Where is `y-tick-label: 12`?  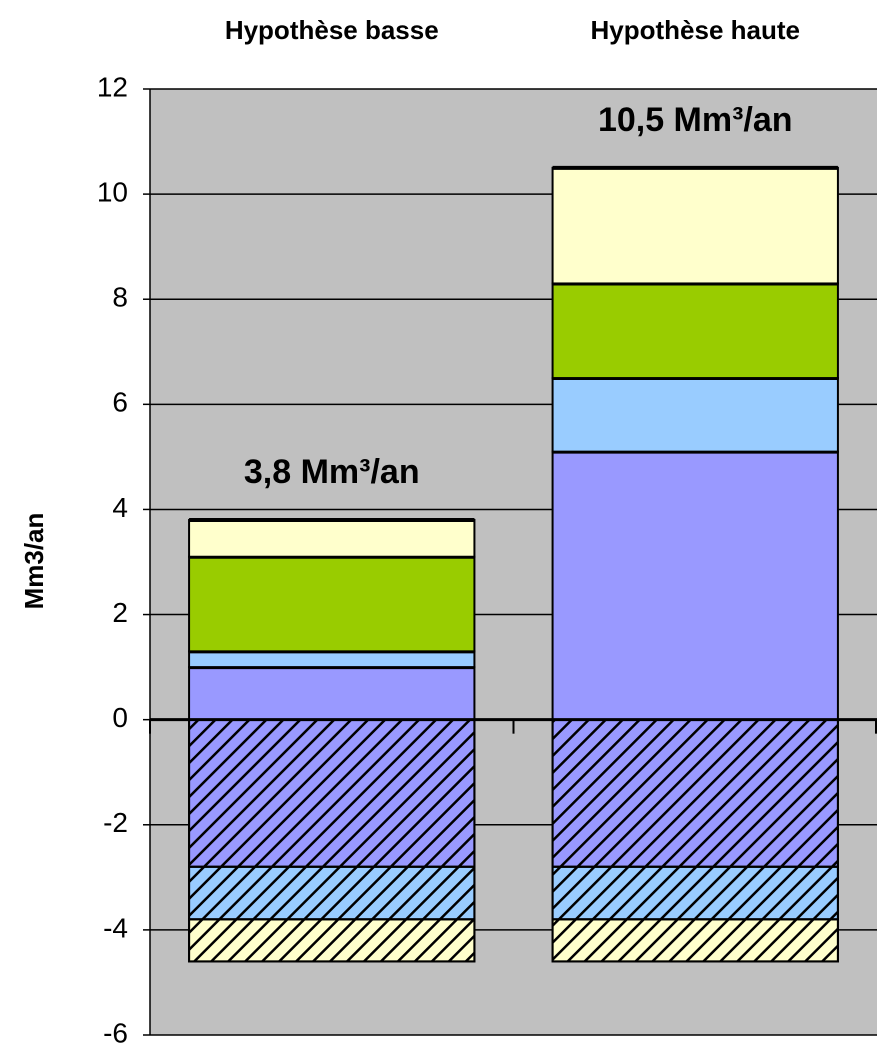
y-tick-label: 12 is located at coordinates (112, 86).